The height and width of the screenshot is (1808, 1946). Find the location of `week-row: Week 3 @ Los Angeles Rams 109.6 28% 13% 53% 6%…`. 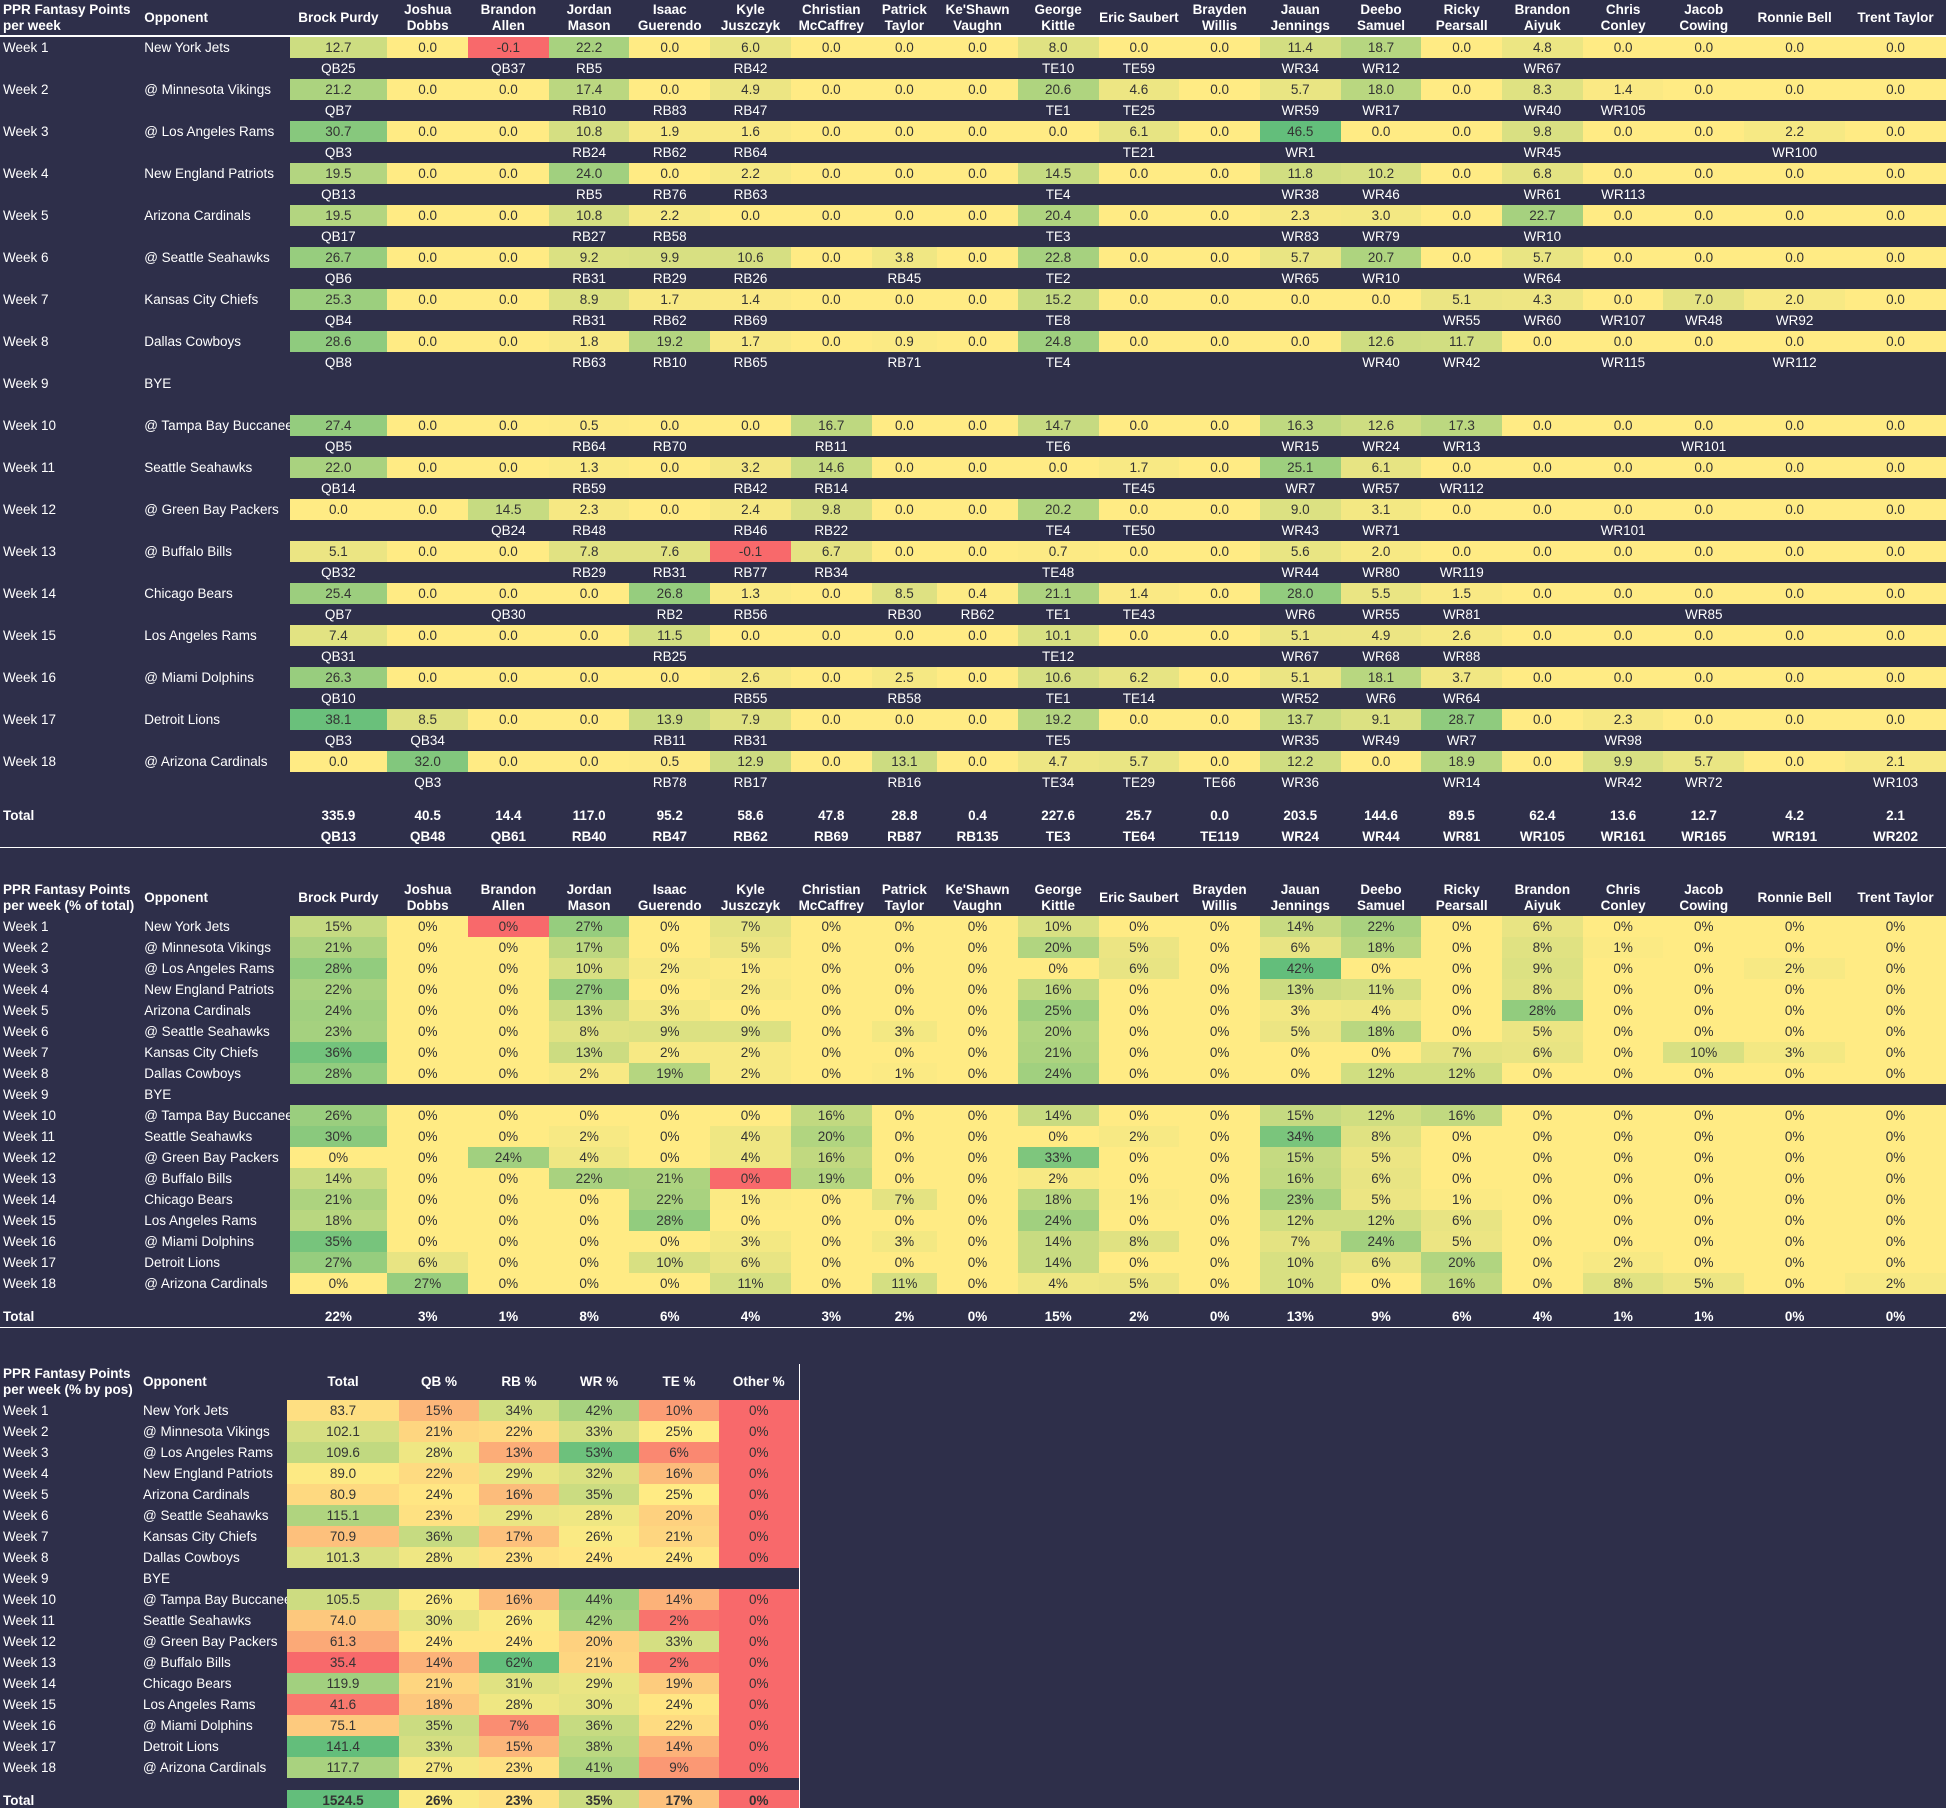

week-row: Week 3 @ Los Angeles Rams 109.6 28% 13% 53% 6%… is located at coordinates (399, 1452).